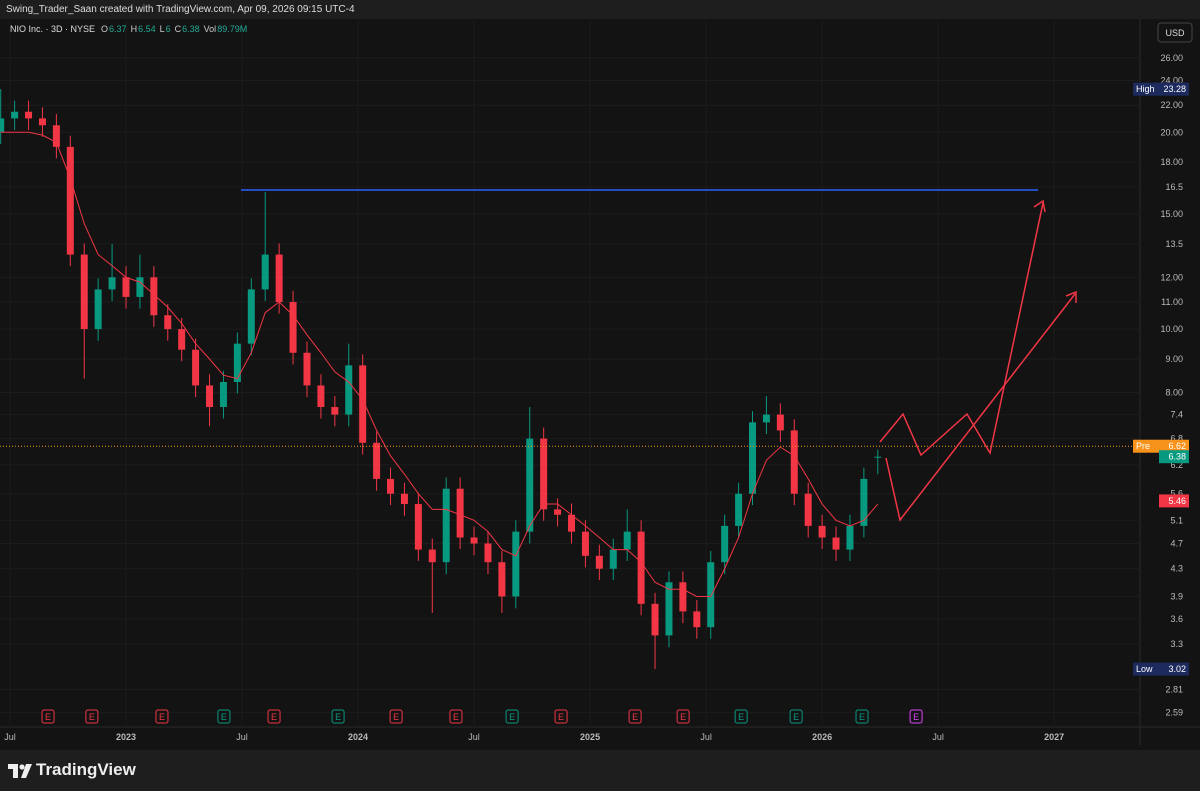 The image size is (1200, 791). Describe the element at coordinates (1171, 105) in the screenshot. I see `y-tick-label: 22.00` at that location.